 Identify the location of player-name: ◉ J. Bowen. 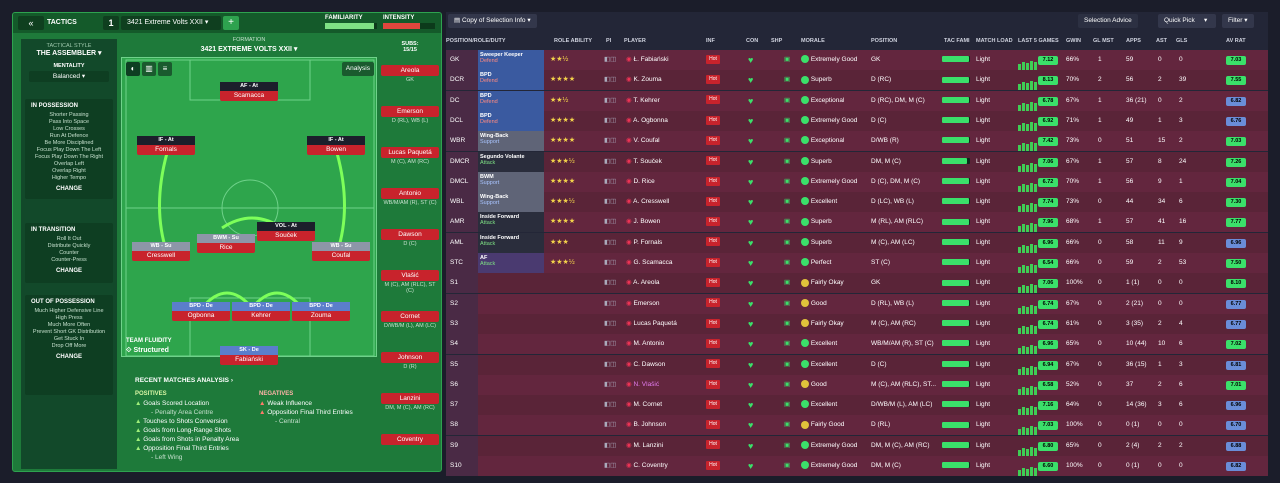
(643, 222).